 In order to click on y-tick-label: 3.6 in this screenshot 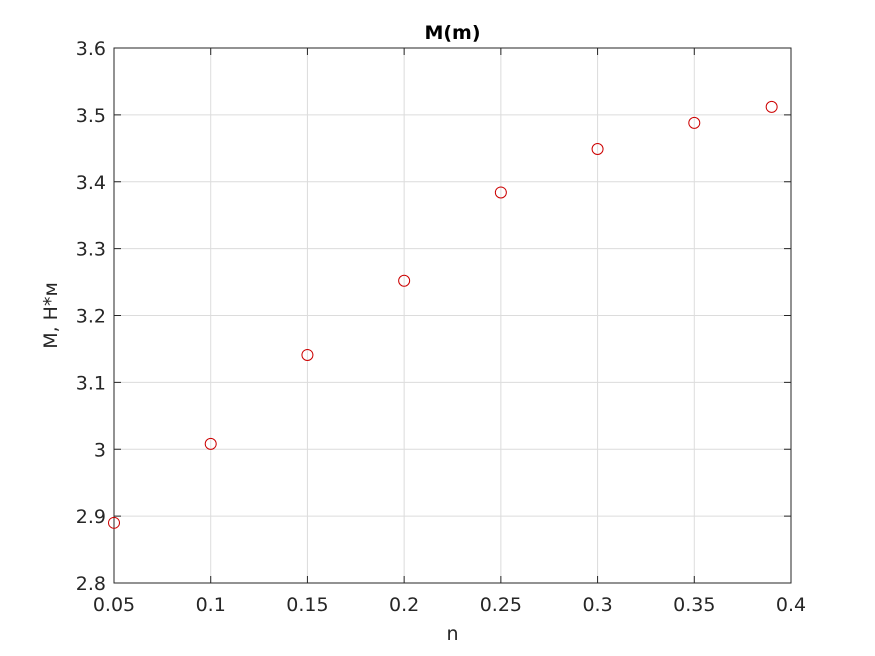, I will do `click(91, 49)`.